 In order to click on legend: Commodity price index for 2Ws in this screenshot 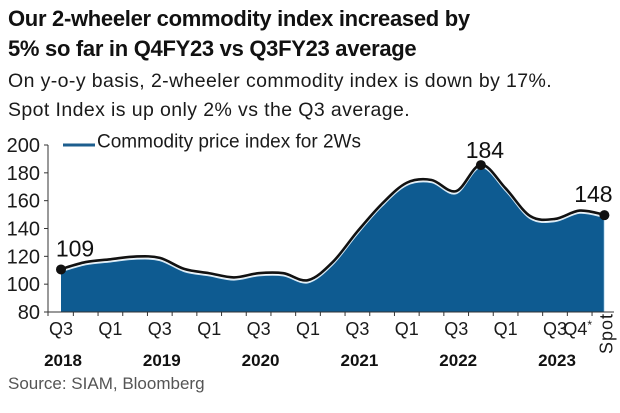, I will do `click(212, 142)`.